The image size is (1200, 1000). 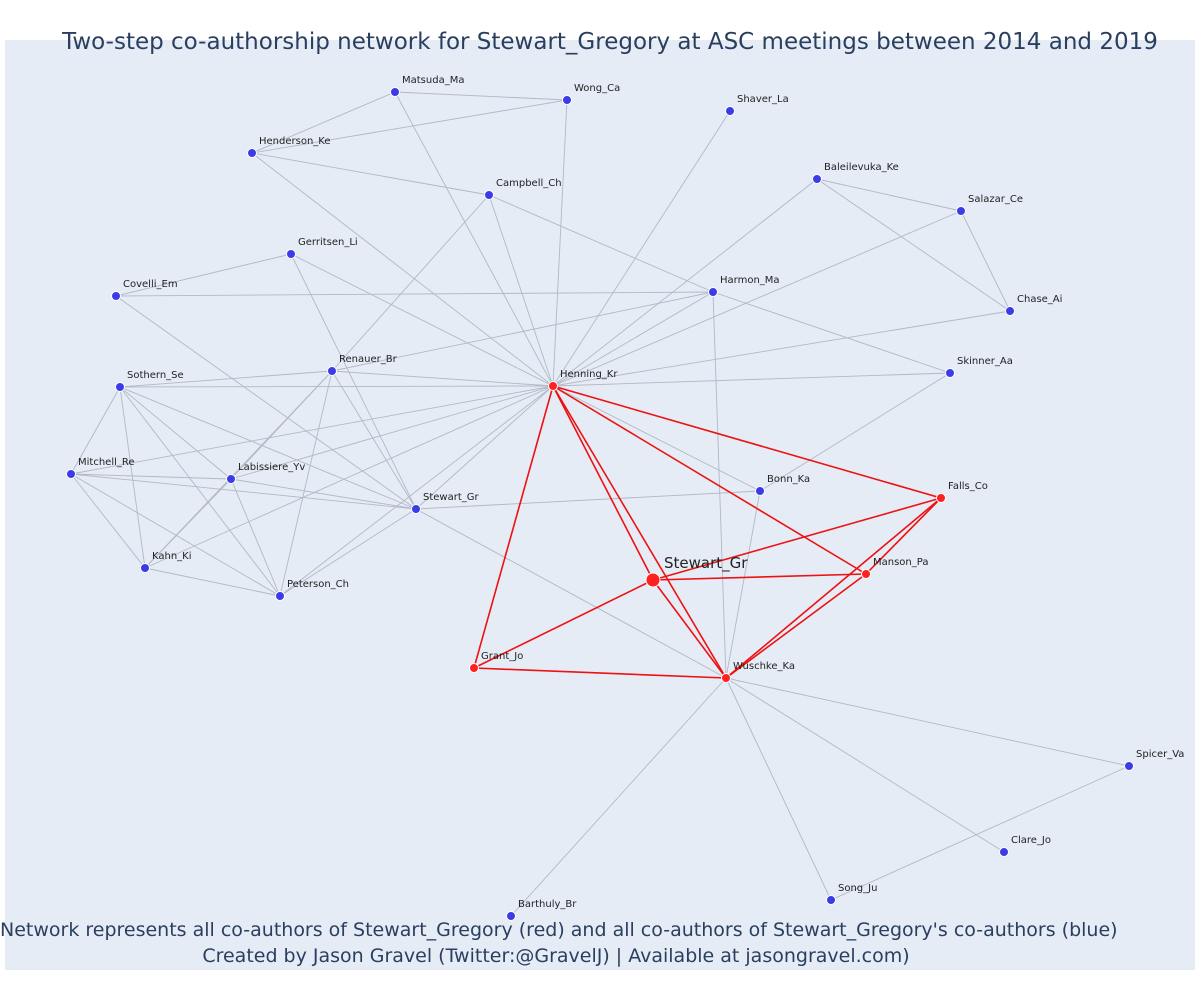 I want to click on node-label-campbell: Campbell_Ch, so click(x=529, y=183).